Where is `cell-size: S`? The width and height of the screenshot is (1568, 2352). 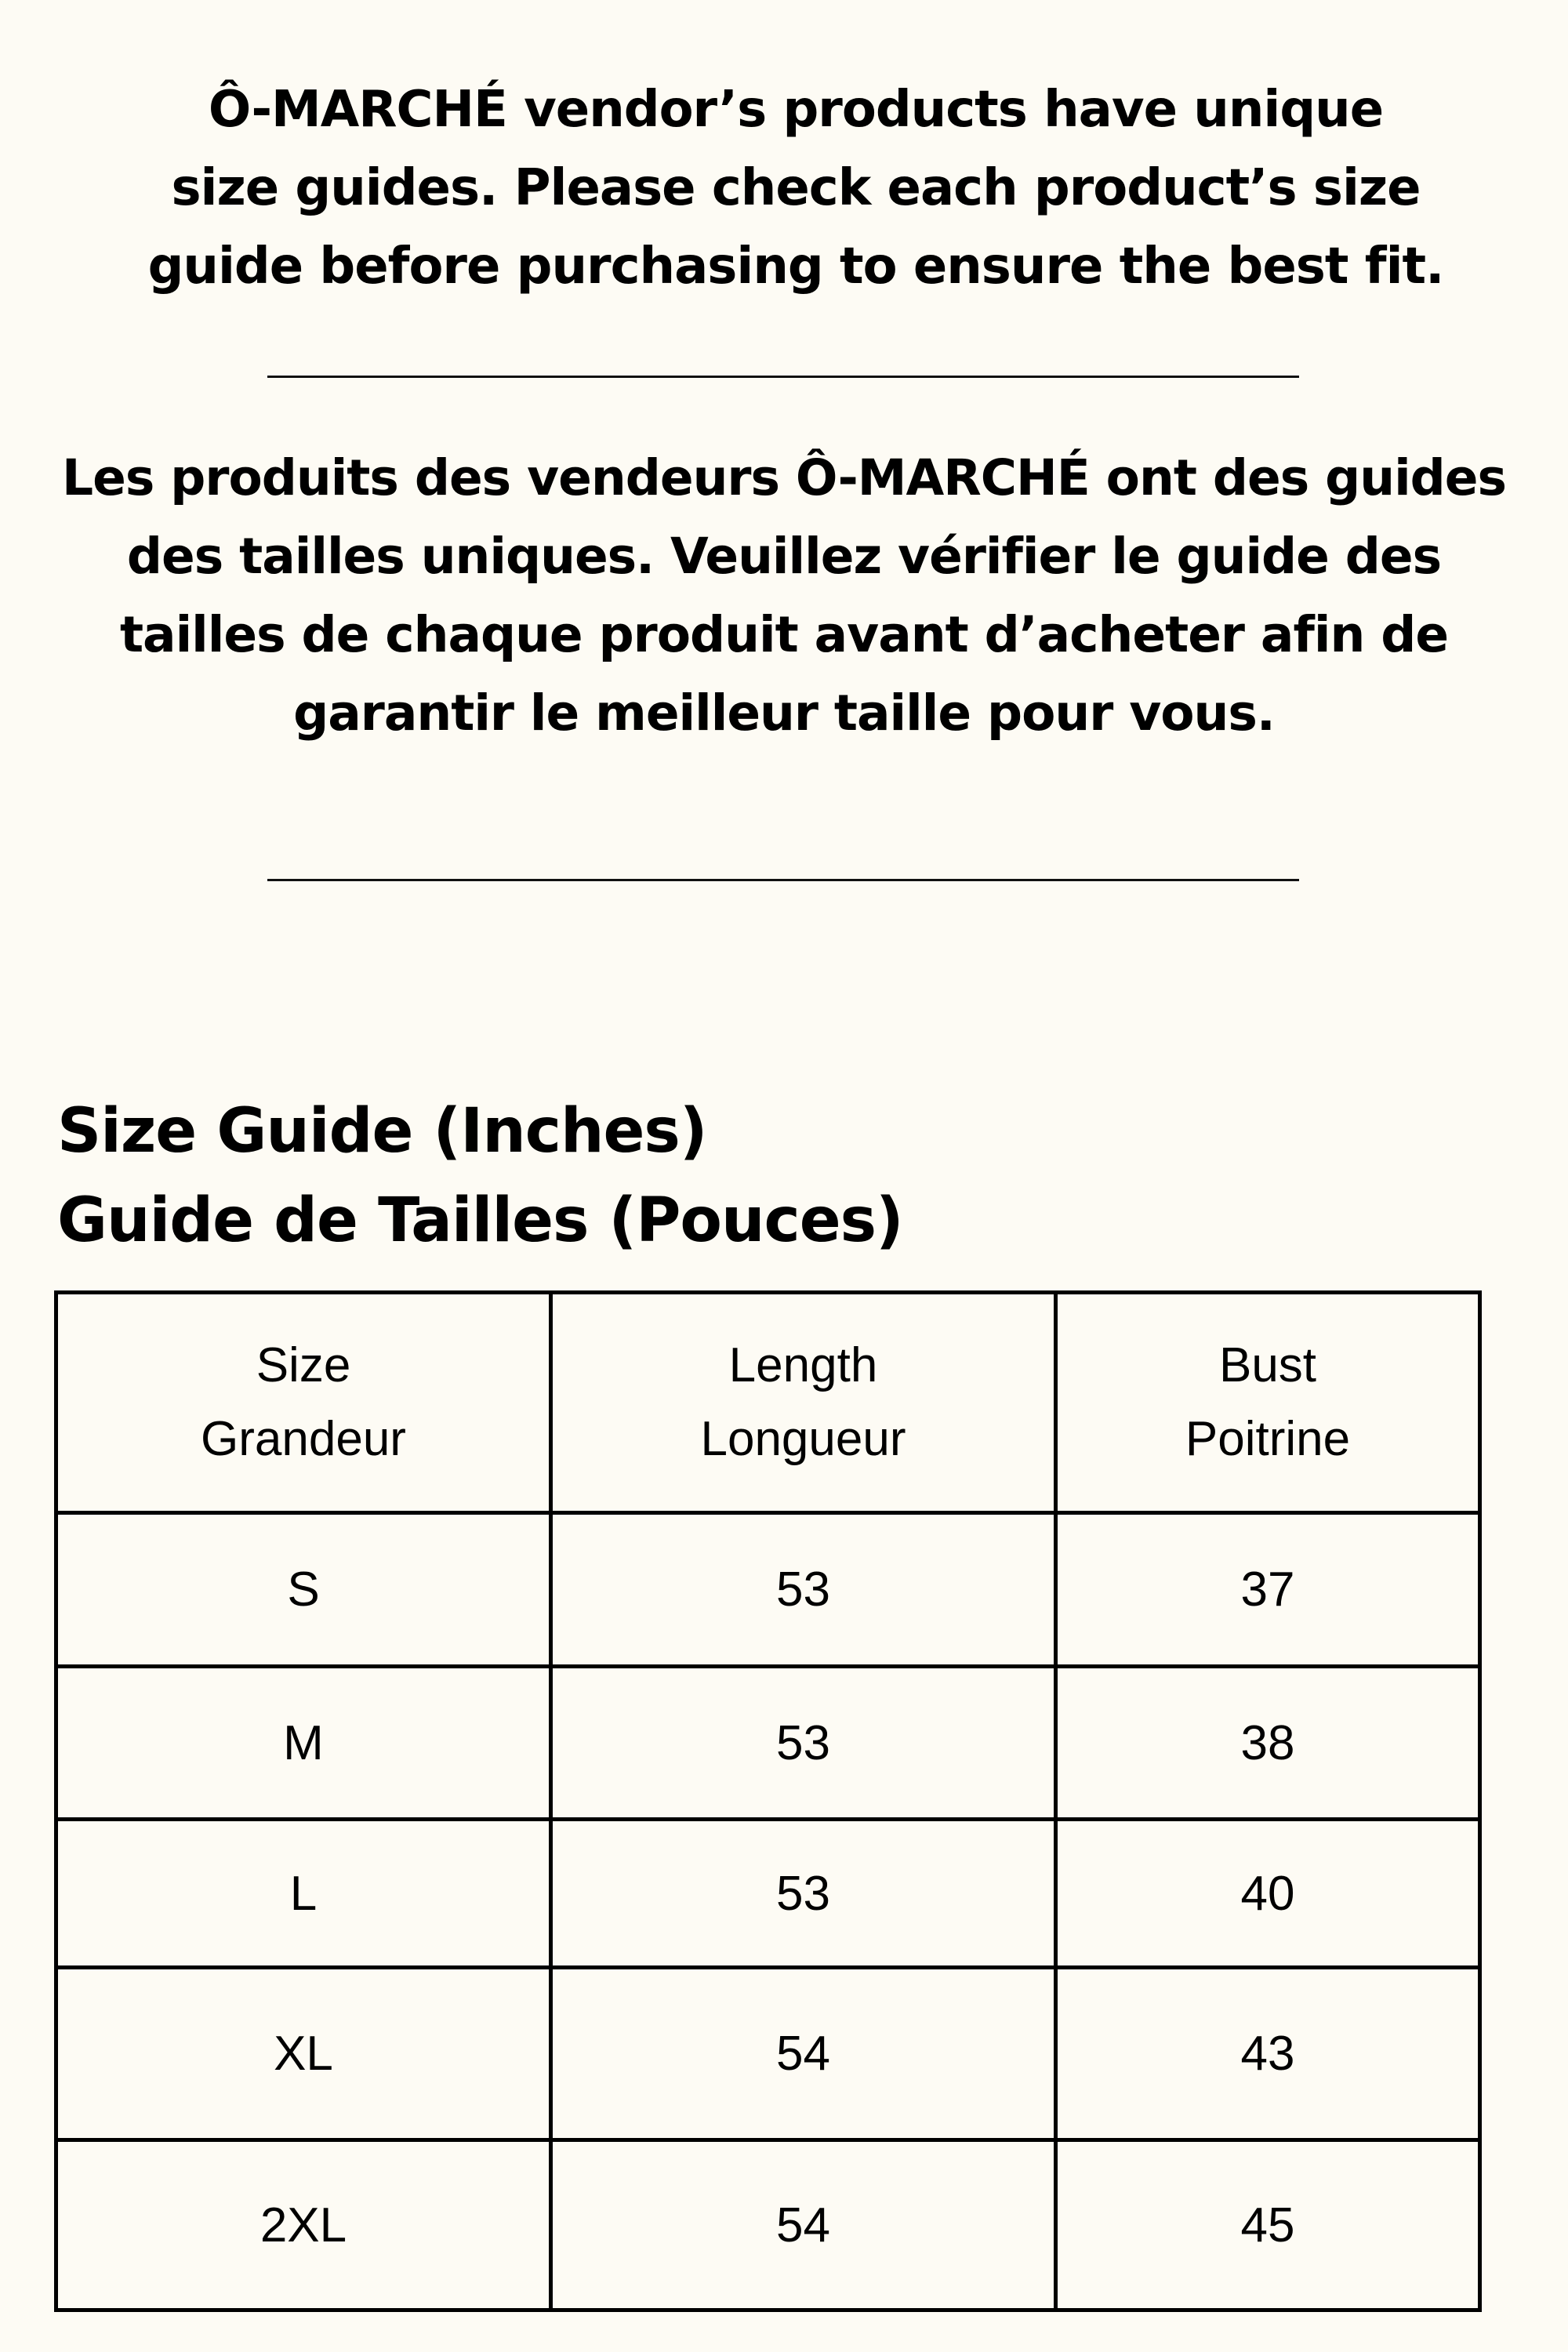
cell-size: S is located at coordinates (303, 1589).